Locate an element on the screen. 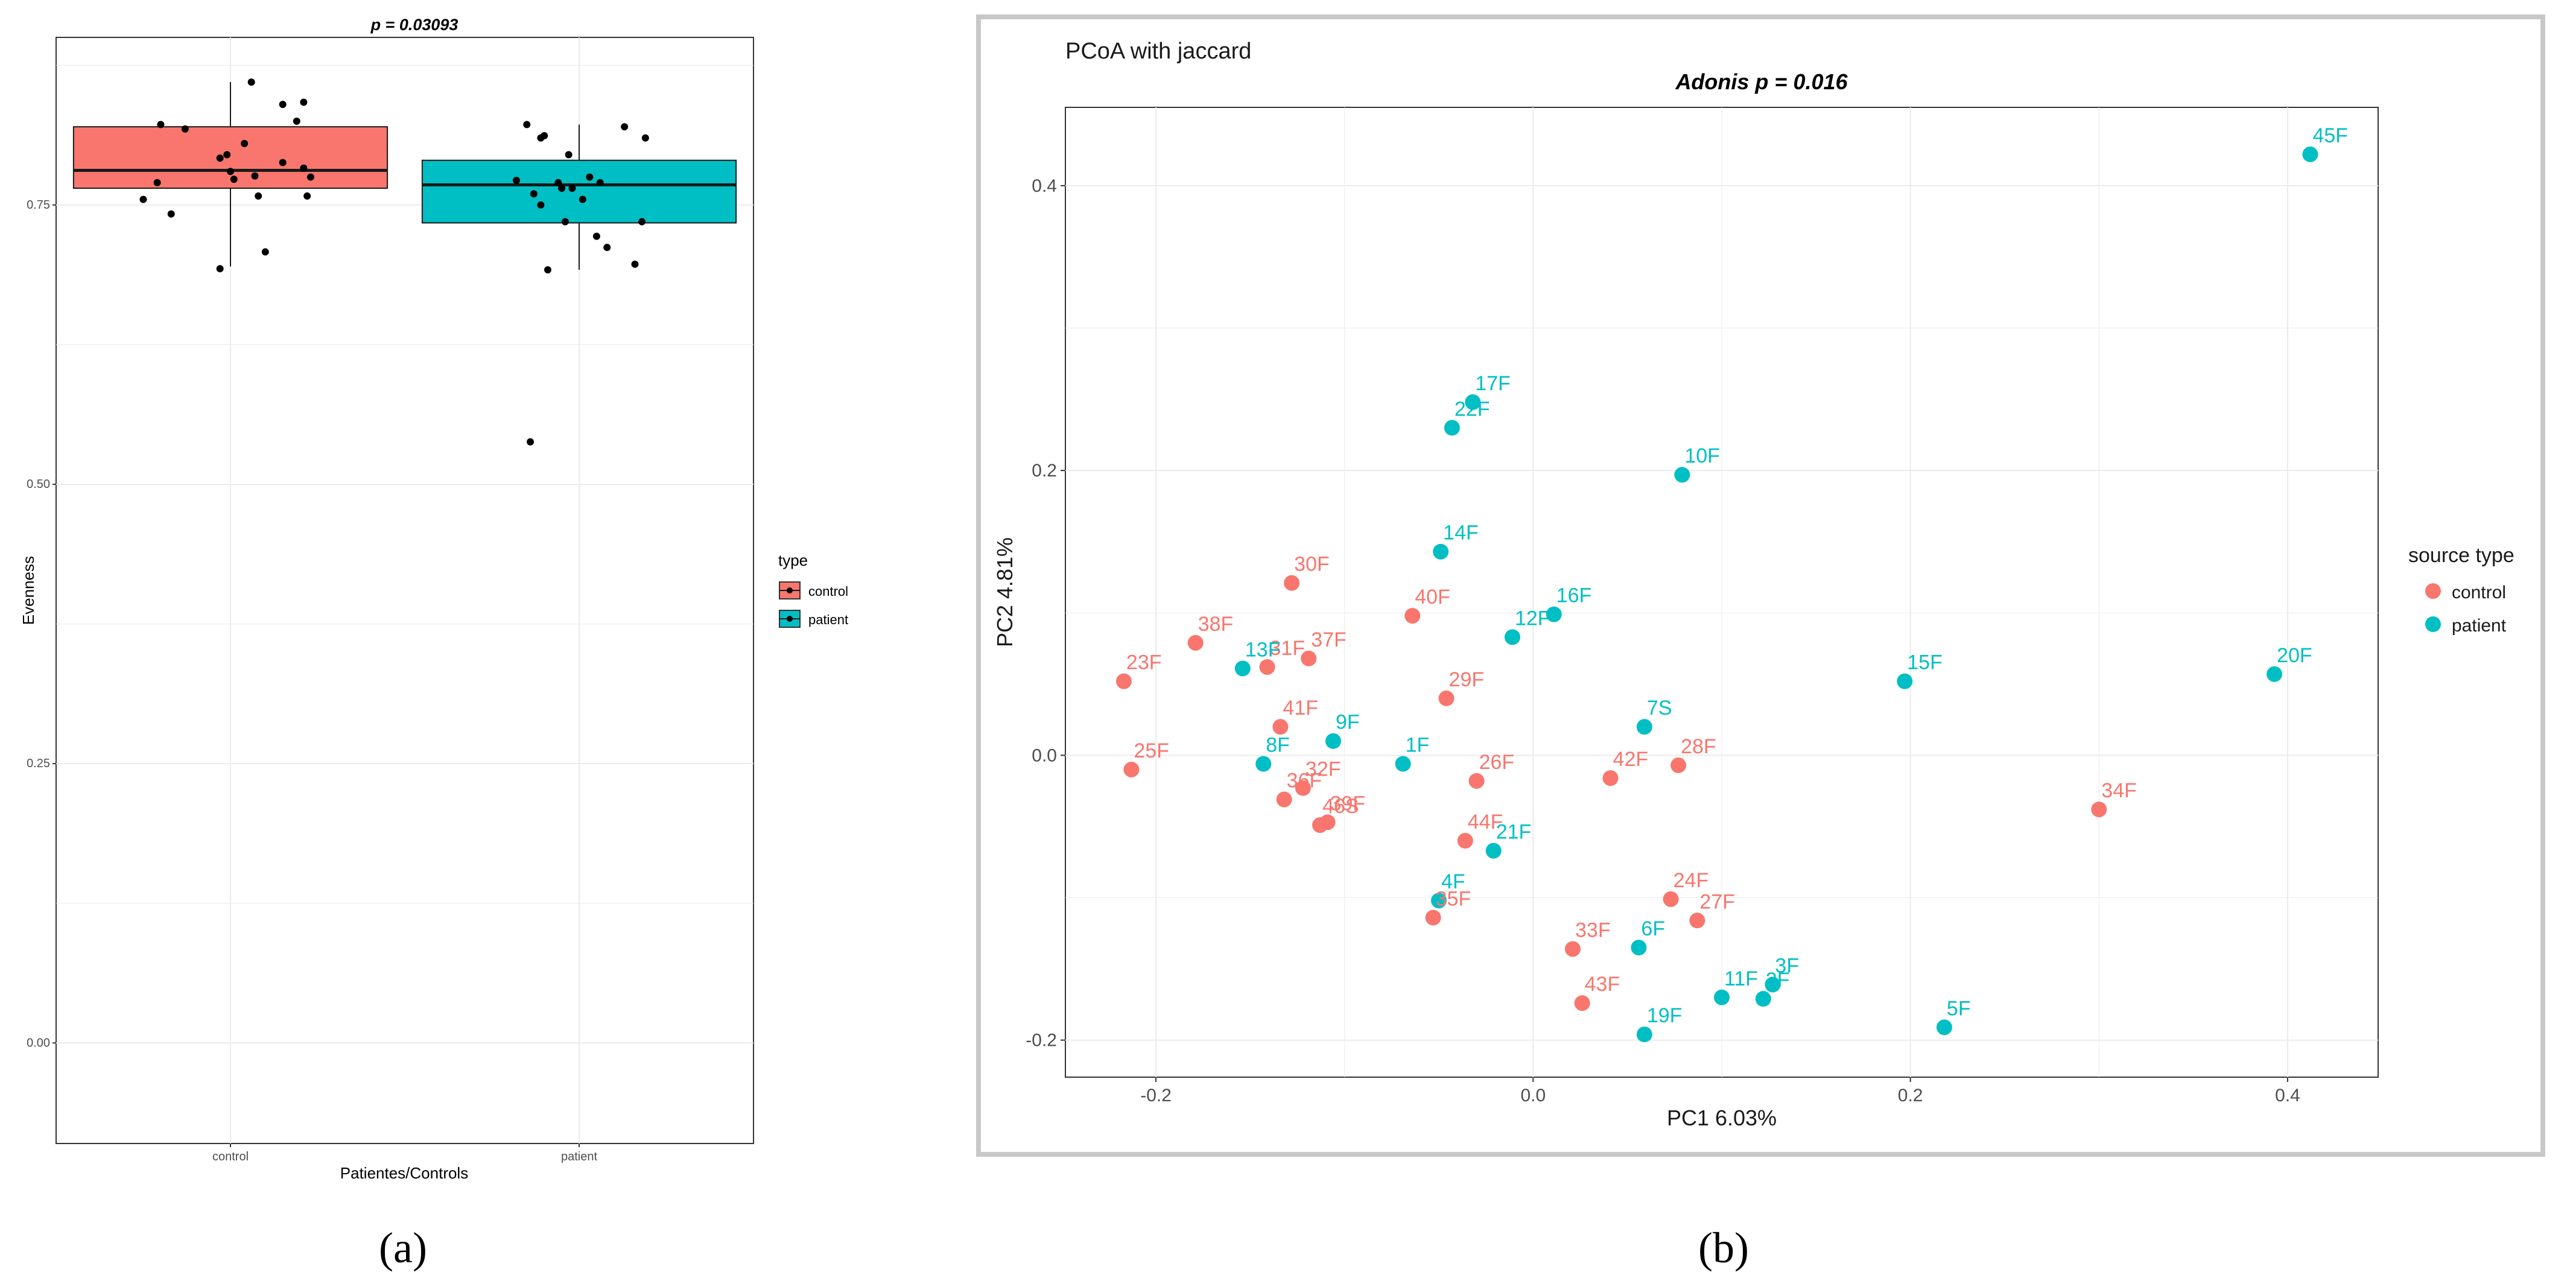  panel-b-point-label-39F: 39F is located at coordinates (1348, 803).